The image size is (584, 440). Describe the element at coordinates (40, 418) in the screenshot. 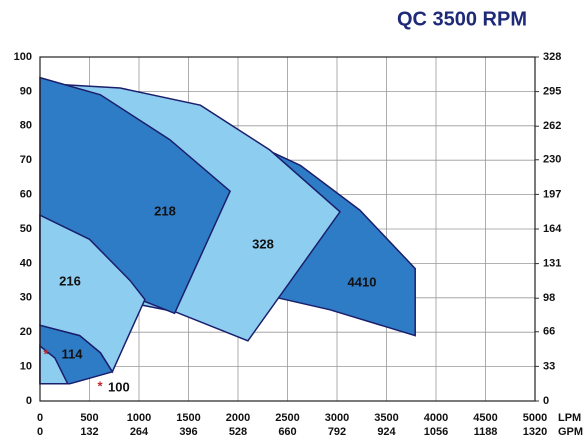

I see `x-tick-label: 0` at that location.